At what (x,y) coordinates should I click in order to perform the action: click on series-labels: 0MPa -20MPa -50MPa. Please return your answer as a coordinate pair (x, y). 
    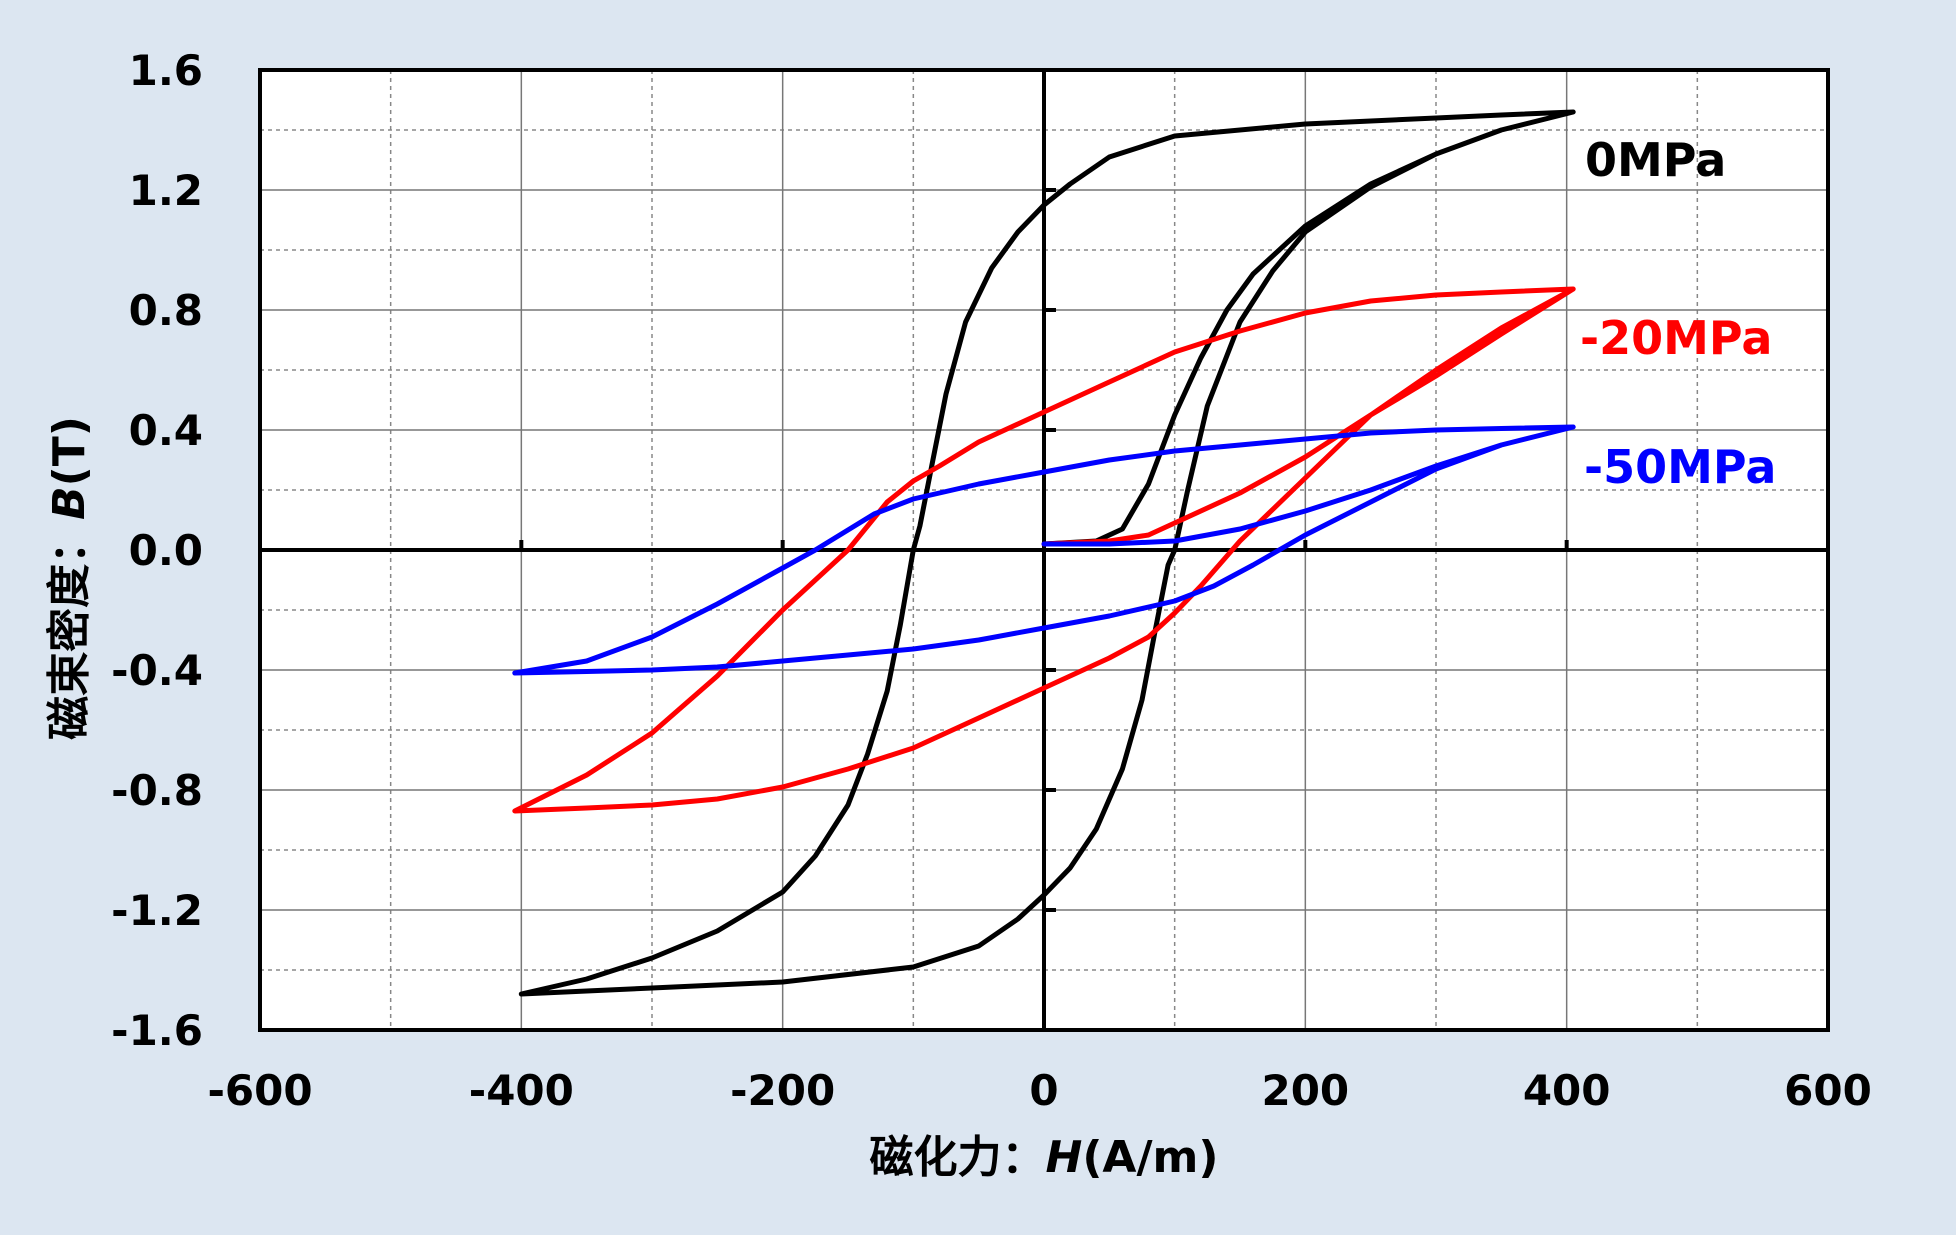
    Looking at the image, I should click on (1678, 313).